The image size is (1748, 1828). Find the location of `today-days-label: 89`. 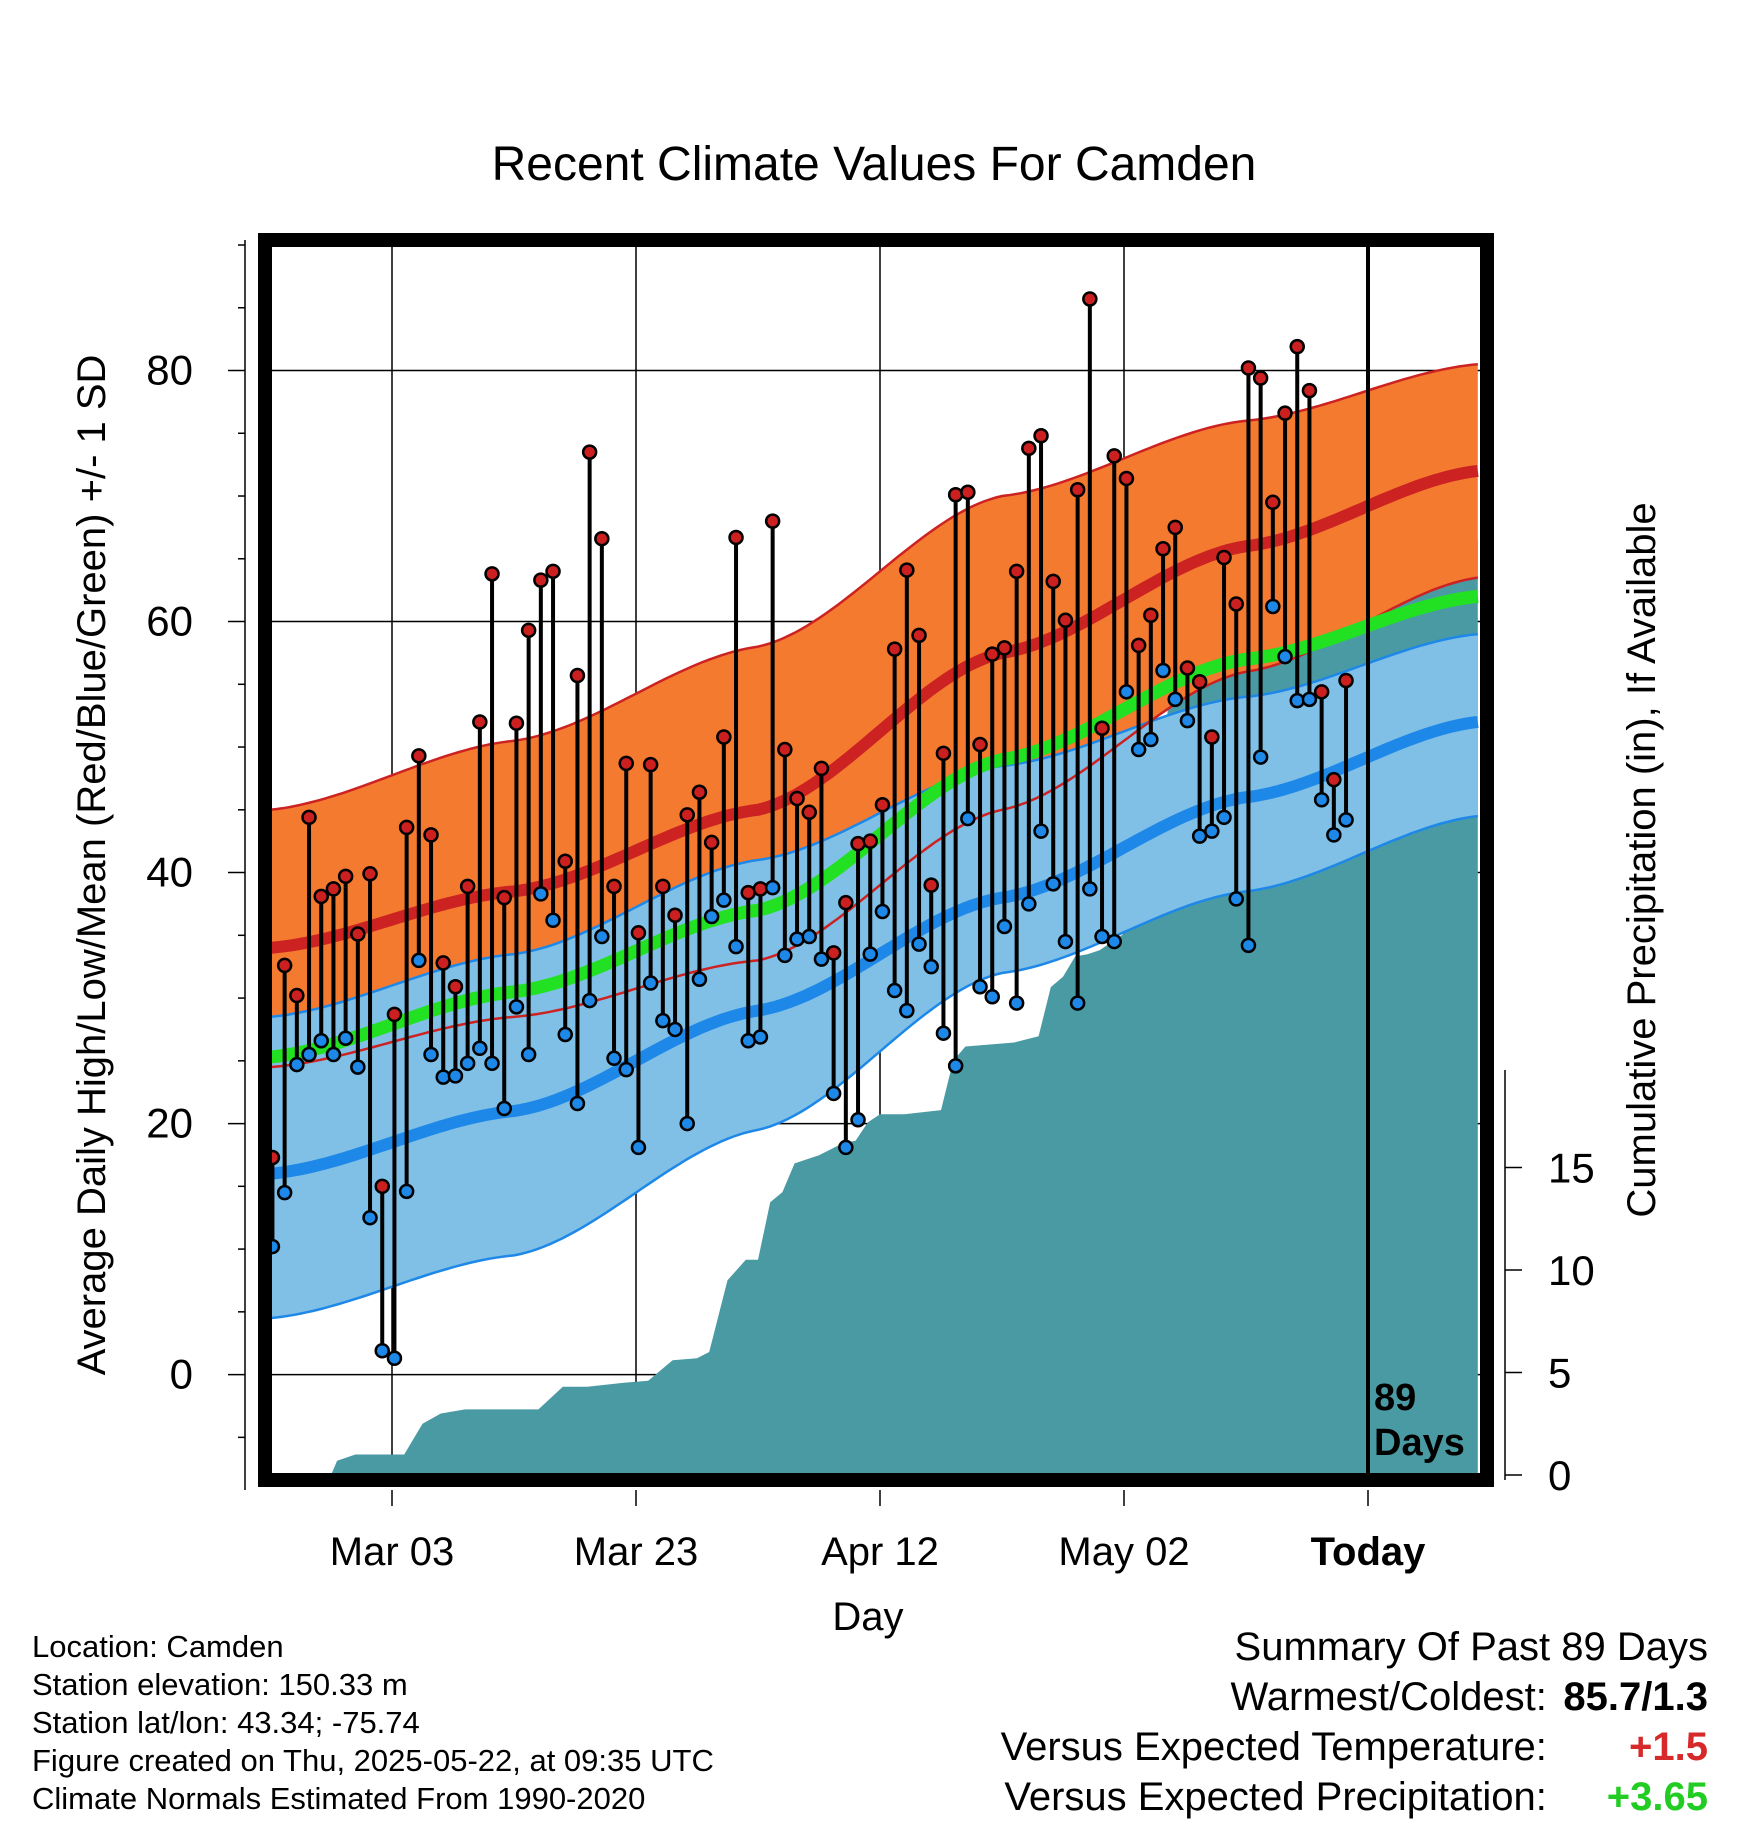

today-days-label: 89 is located at coordinates (1395, 1398).